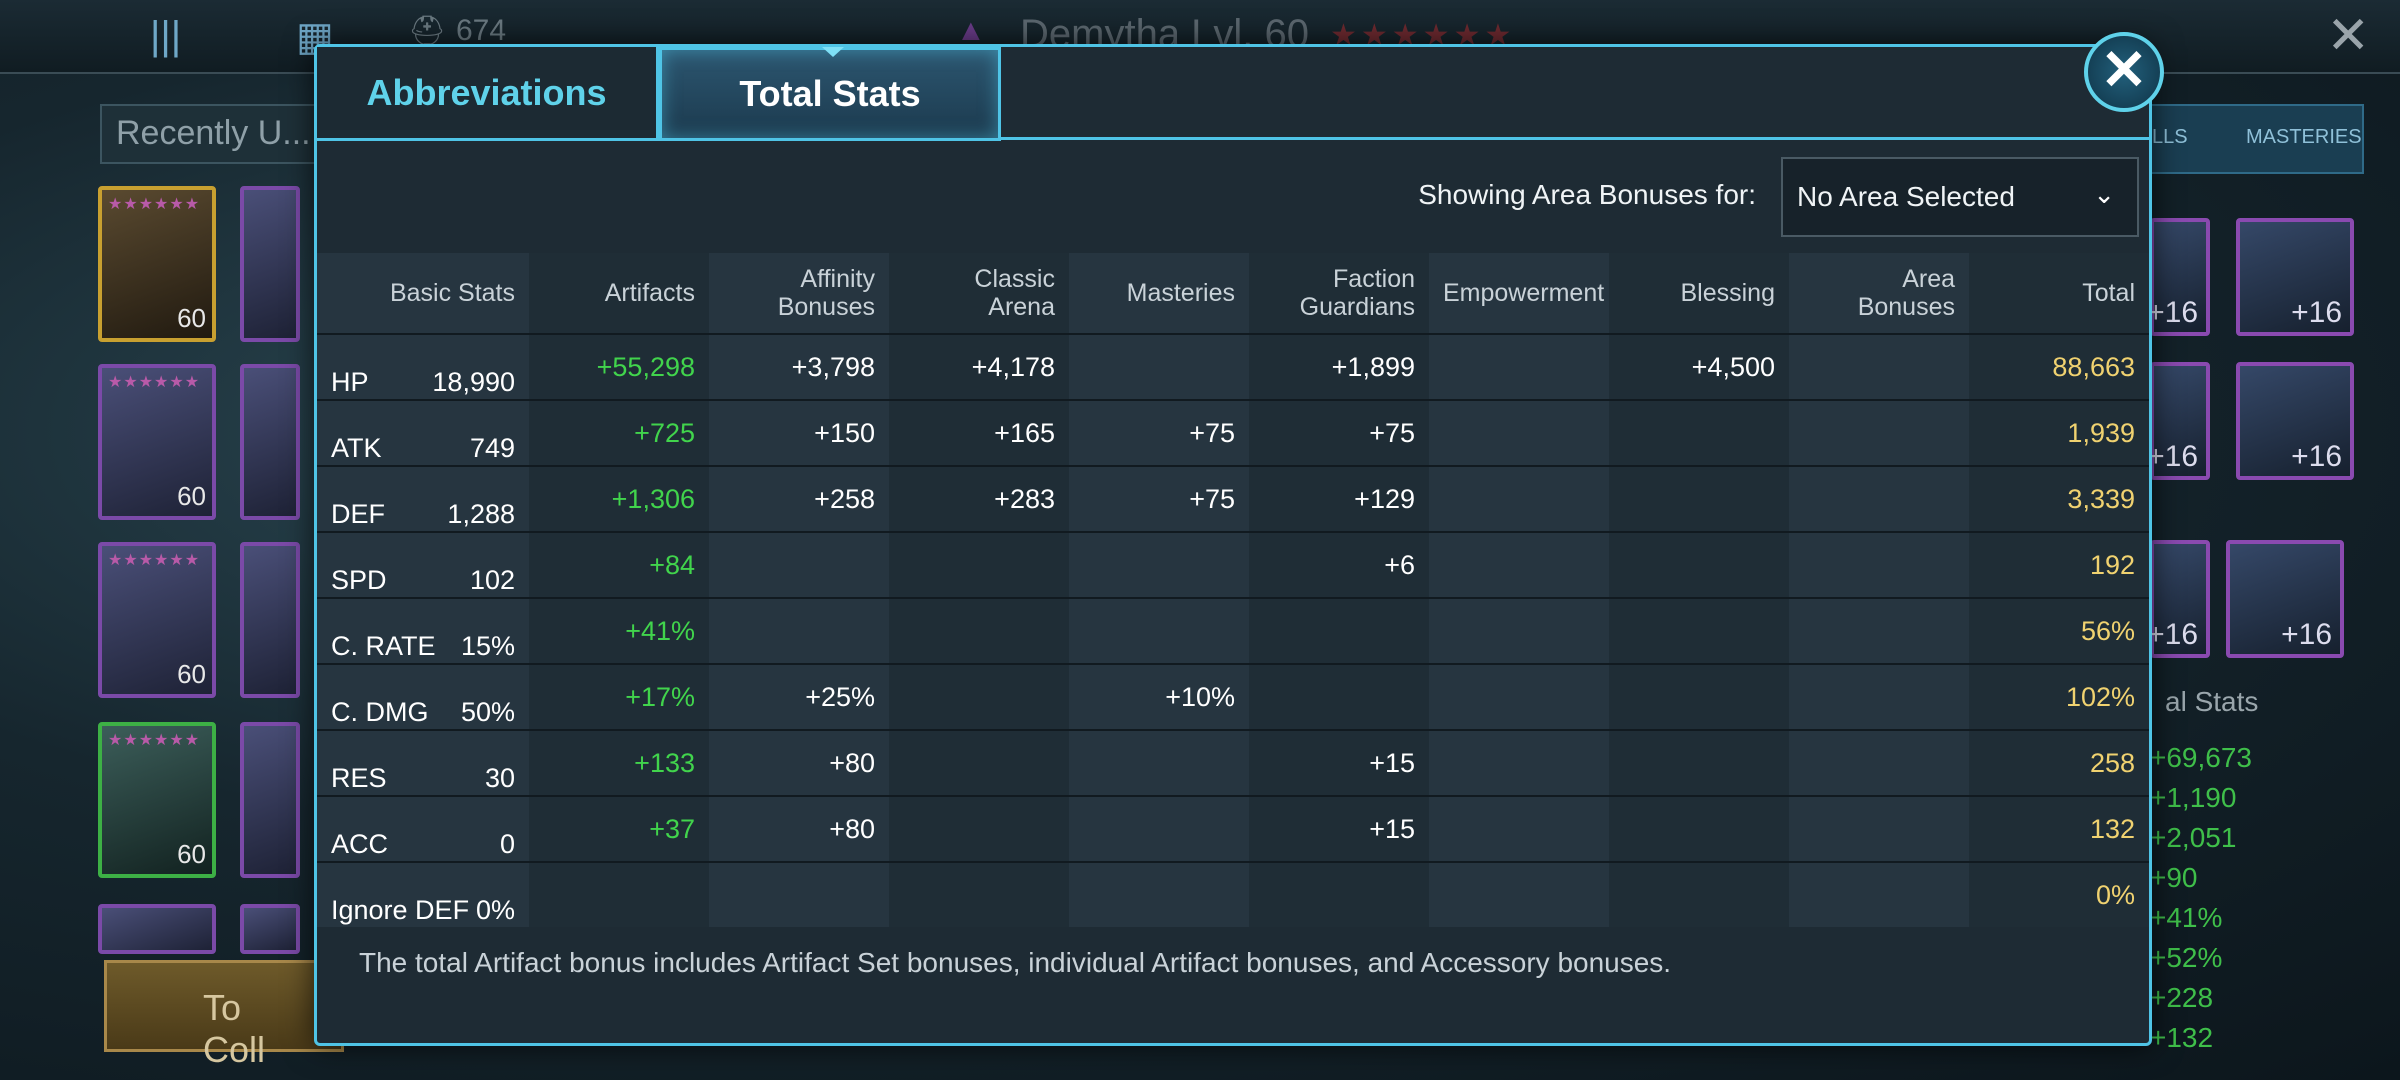 Image resolution: width=2400 pixels, height=1080 pixels. What do you see at coordinates (488, 94) in the screenshot?
I see `tab-abbreviations: Abbreviations` at bounding box center [488, 94].